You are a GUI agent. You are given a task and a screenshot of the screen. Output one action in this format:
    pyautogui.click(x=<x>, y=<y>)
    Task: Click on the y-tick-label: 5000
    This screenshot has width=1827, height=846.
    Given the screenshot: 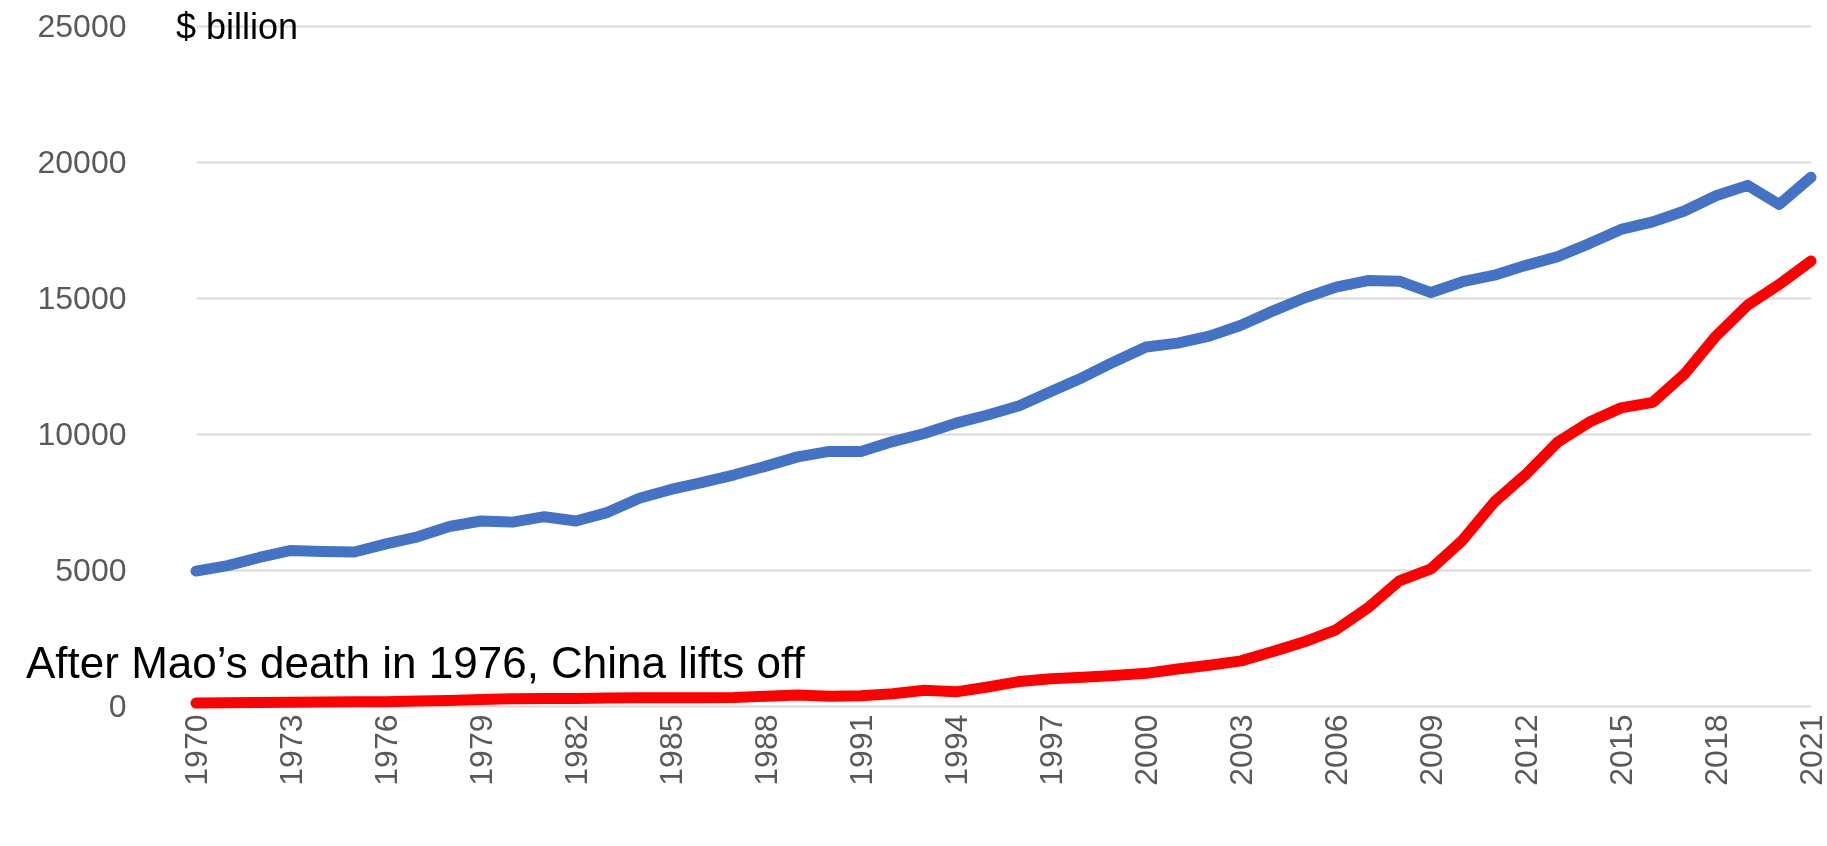 What is the action you would take?
    pyautogui.click(x=91, y=569)
    